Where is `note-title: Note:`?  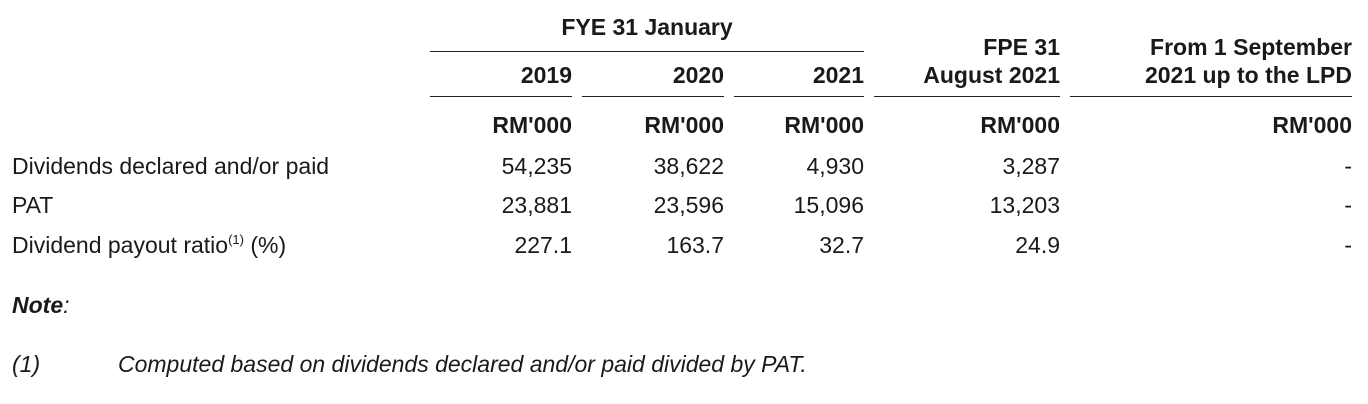
note-title: Note: is located at coordinates (41, 305).